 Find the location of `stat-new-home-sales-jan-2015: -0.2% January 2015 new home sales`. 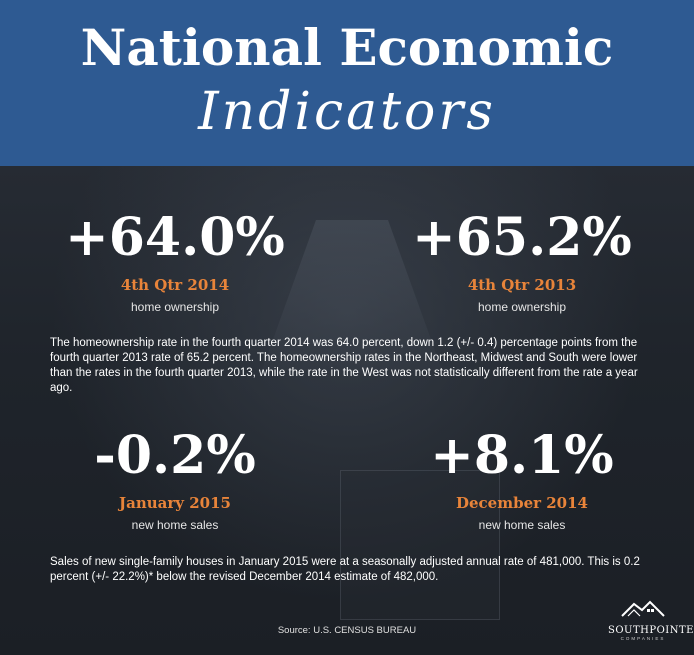

stat-new-home-sales-jan-2015: -0.2% January 2015 new home sales is located at coordinates (175, 479).